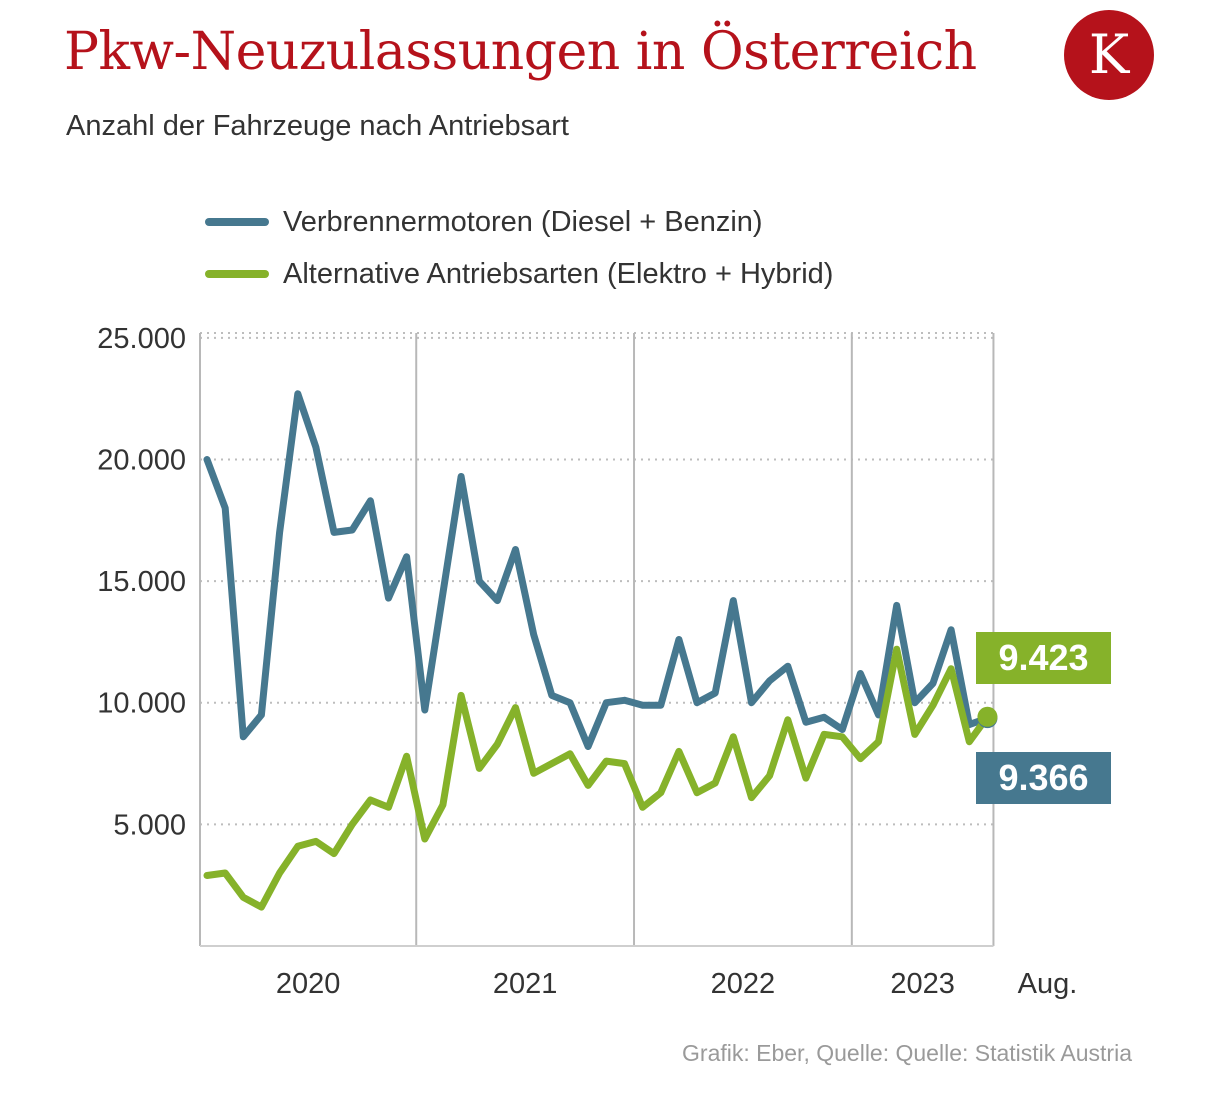 The image size is (1218, 1094). I want to click on y-tick-label: 15.000, so click(141, 582).